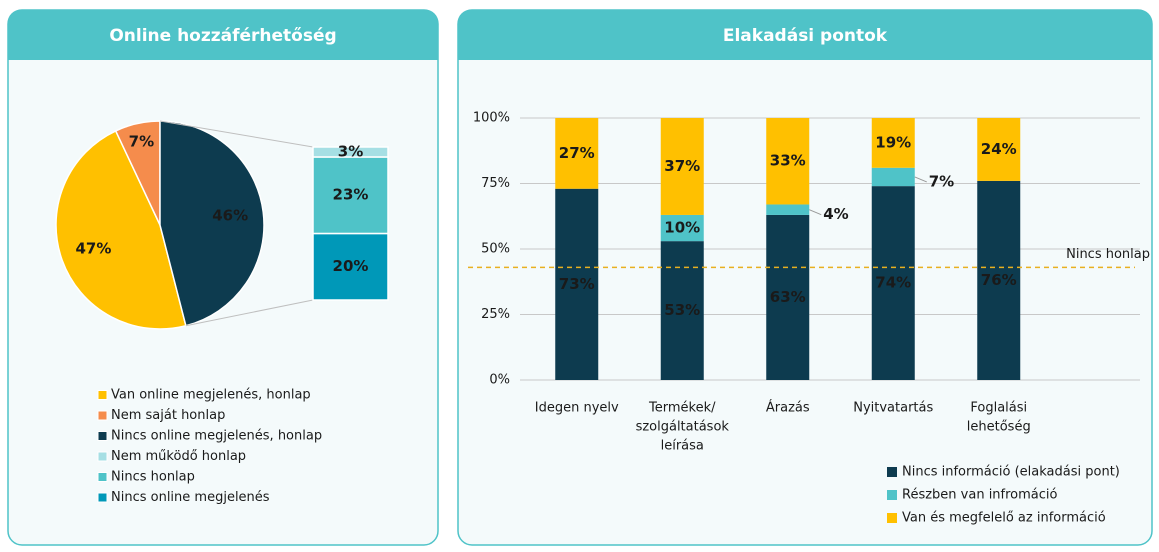  What do you see at coordinates (577, 408) in the screenshot?
I see `x-tick-label: Idegen nyelv` at bounding box center [577, 408].